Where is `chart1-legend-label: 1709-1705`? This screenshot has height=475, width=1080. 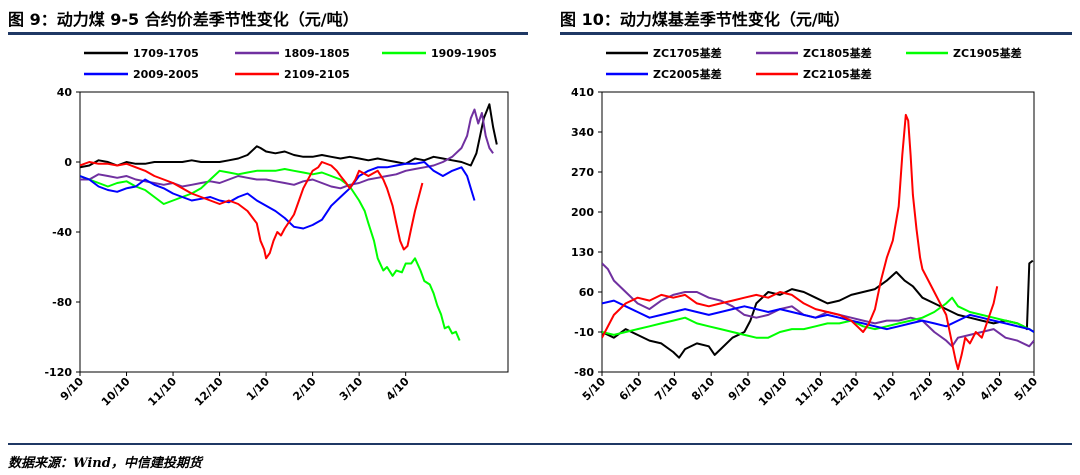 chart1-legend-label: 1709-1705 is located at coordinates (166, 53).